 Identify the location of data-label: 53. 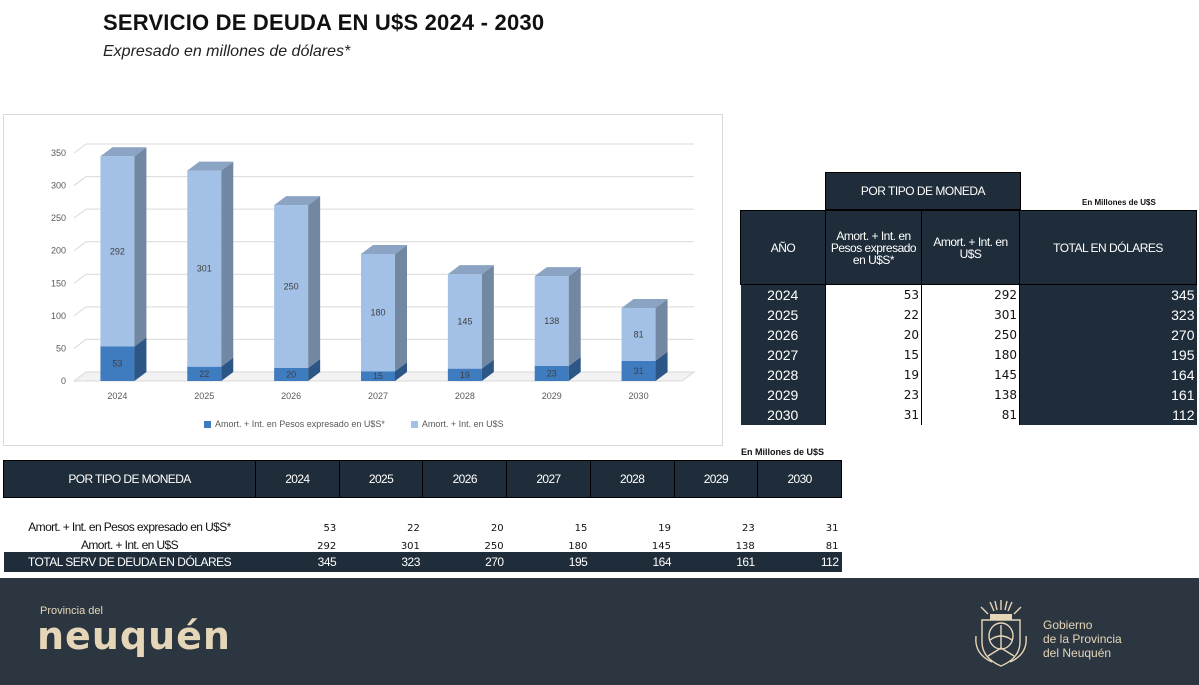
(117, 364).